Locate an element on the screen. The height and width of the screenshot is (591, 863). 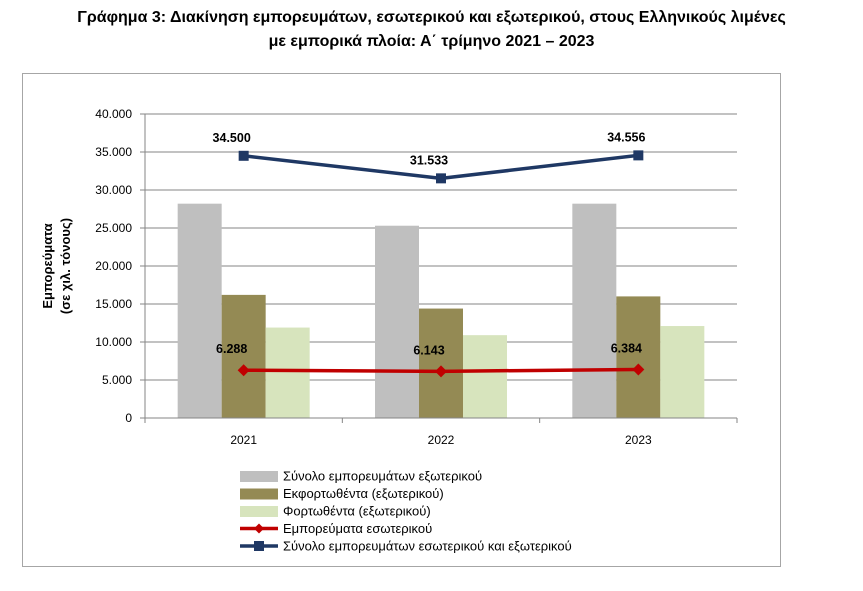
y-tick-label: 0 is located at coordinates (128, 418).